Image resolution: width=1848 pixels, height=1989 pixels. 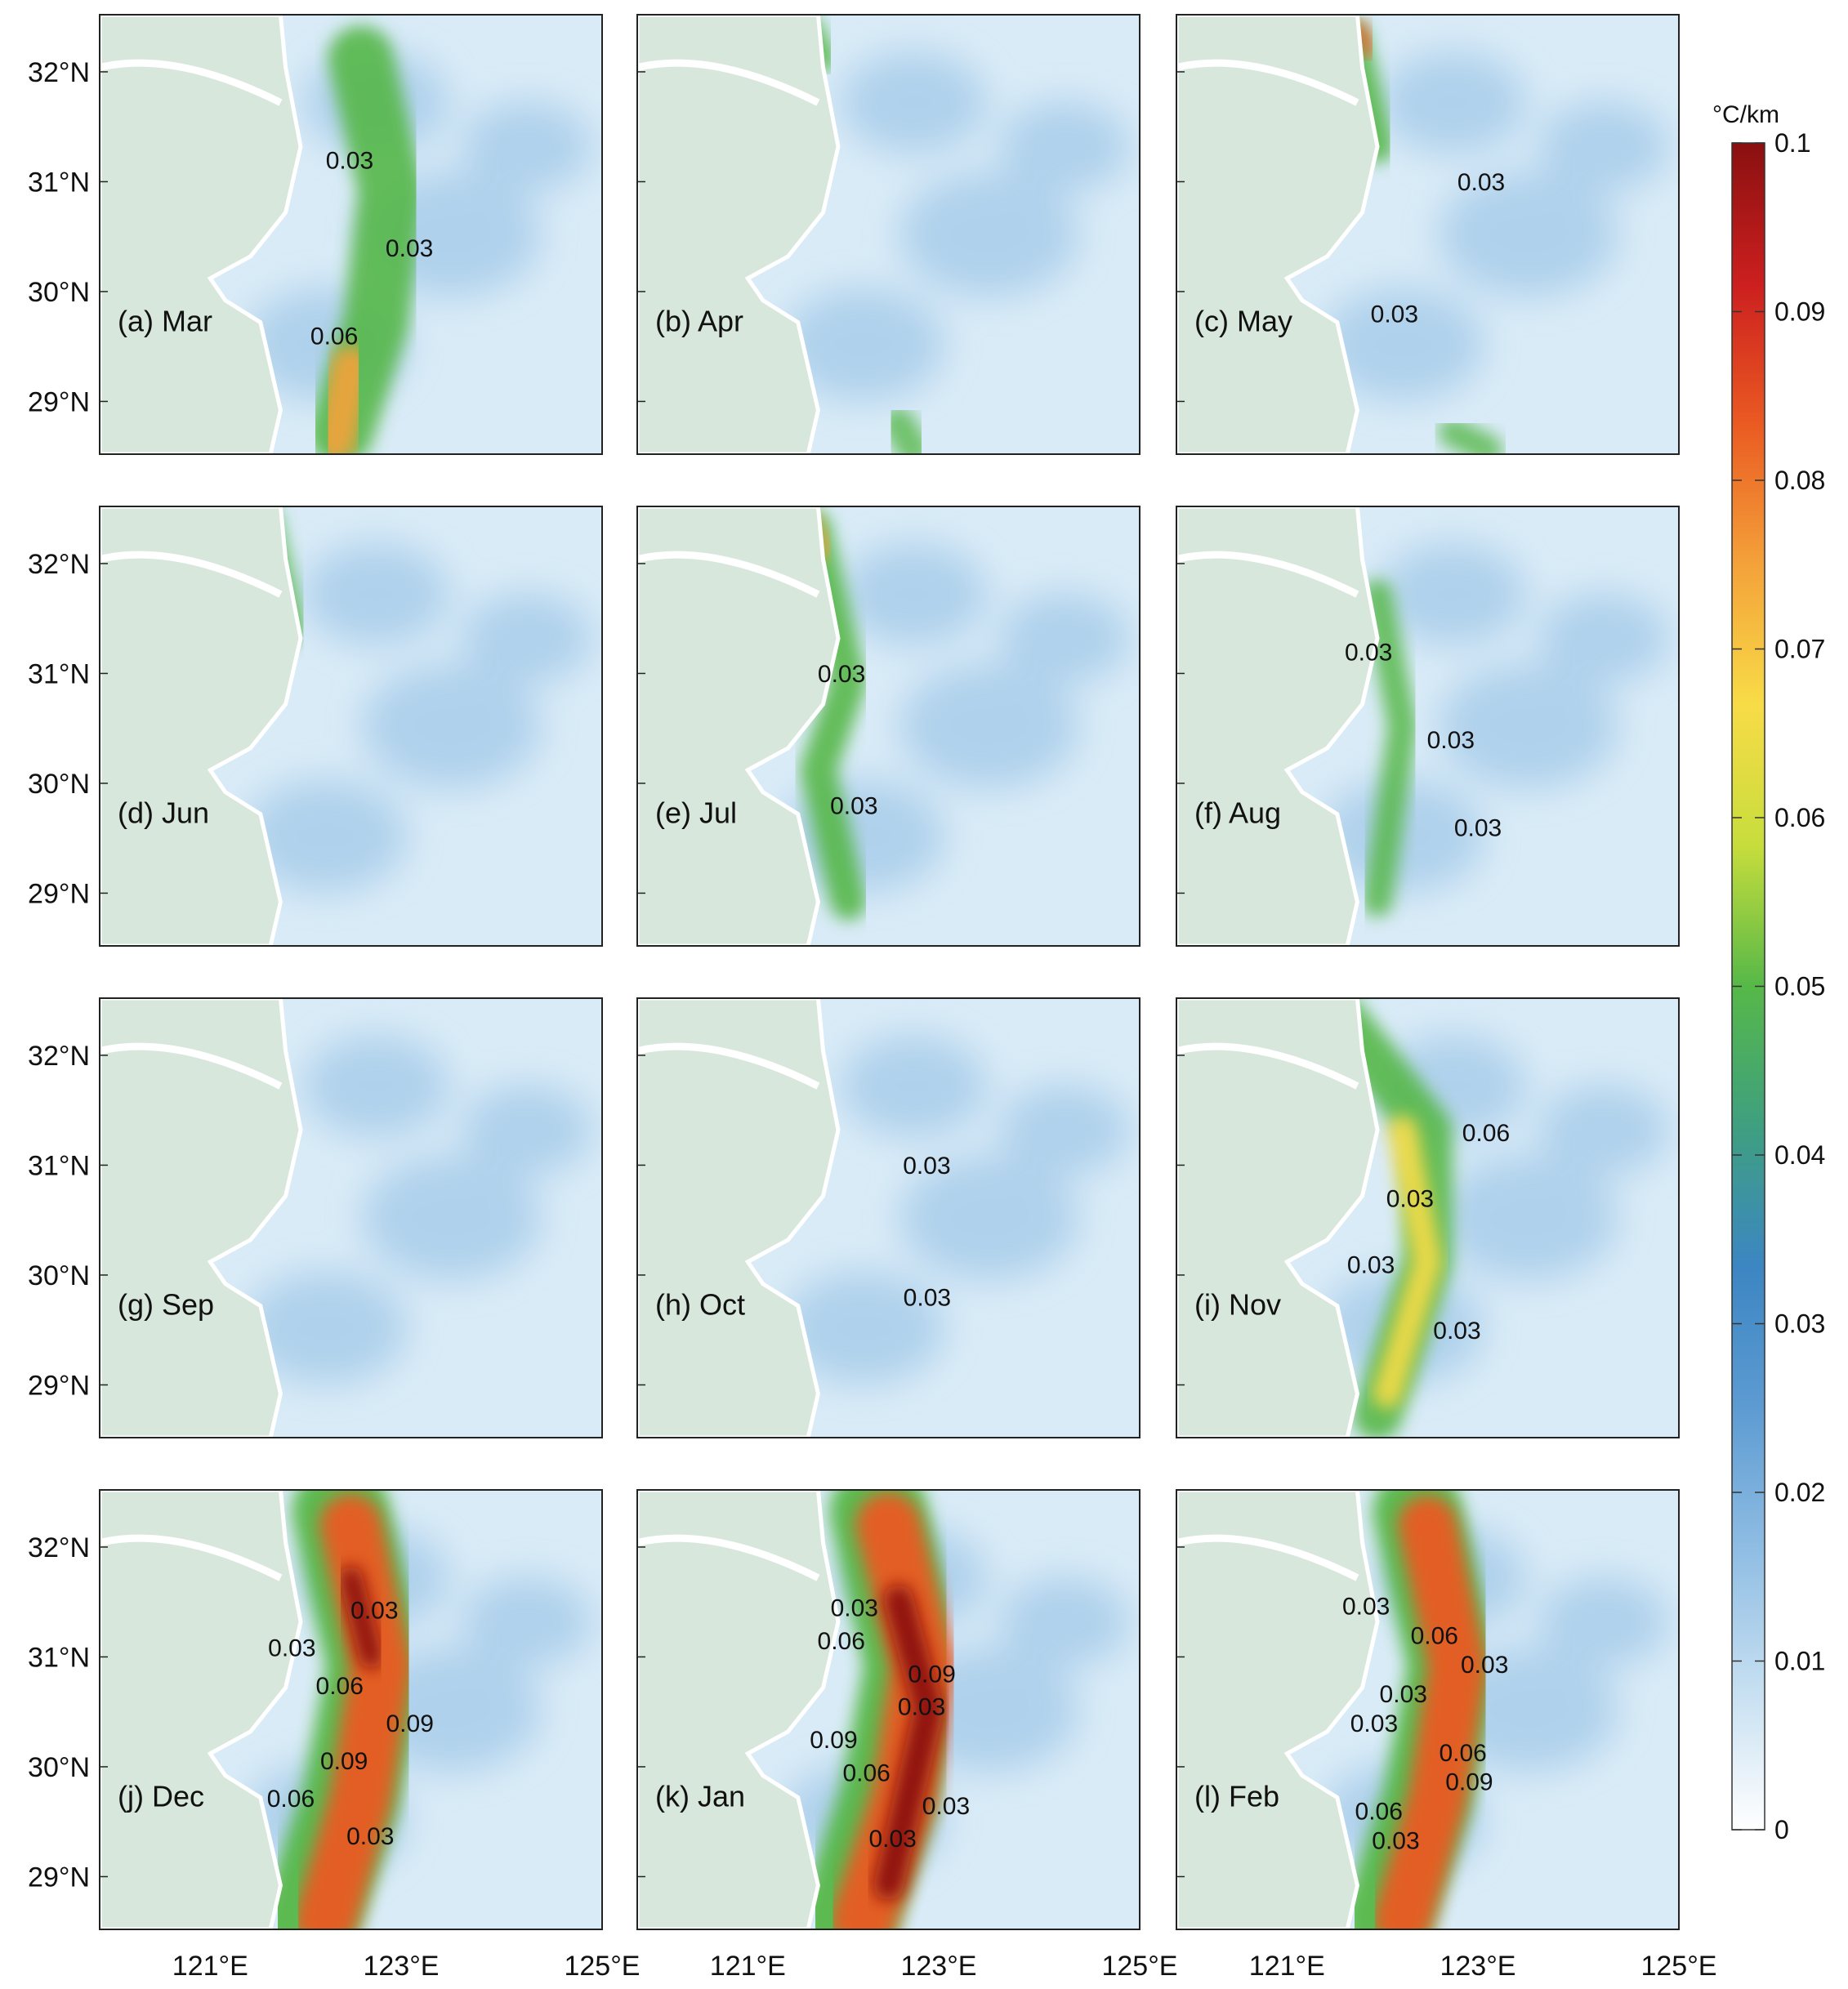 What do you see at coordinates (1781, 1830) in the screenshot?
I see `colorbar-tick-label: 0` at bounding box center [1781, 1830].